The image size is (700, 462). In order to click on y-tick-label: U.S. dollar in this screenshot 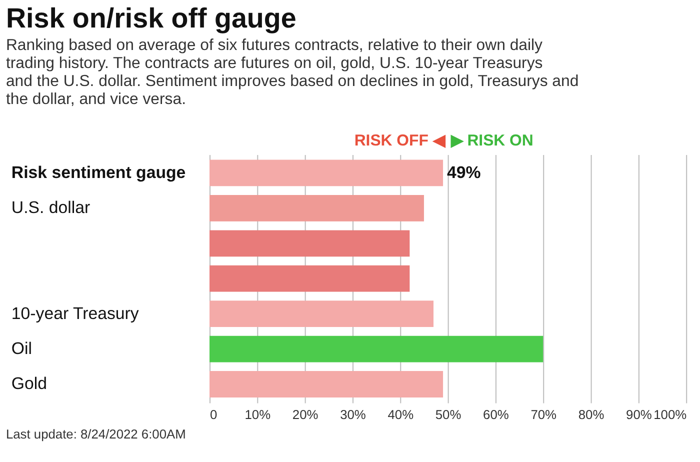, I will do `click(51, 208)`.